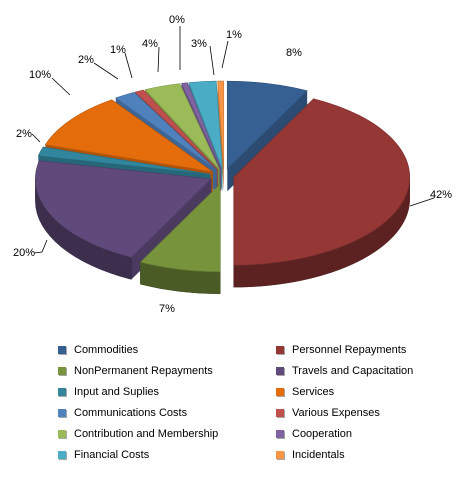 The width and height of the screenshot is (465, 478). What do you see at coordinates (199, 44) in the screenshot?
I see `data-label-financial-costs: 3%` at bounding box center [199, 44].